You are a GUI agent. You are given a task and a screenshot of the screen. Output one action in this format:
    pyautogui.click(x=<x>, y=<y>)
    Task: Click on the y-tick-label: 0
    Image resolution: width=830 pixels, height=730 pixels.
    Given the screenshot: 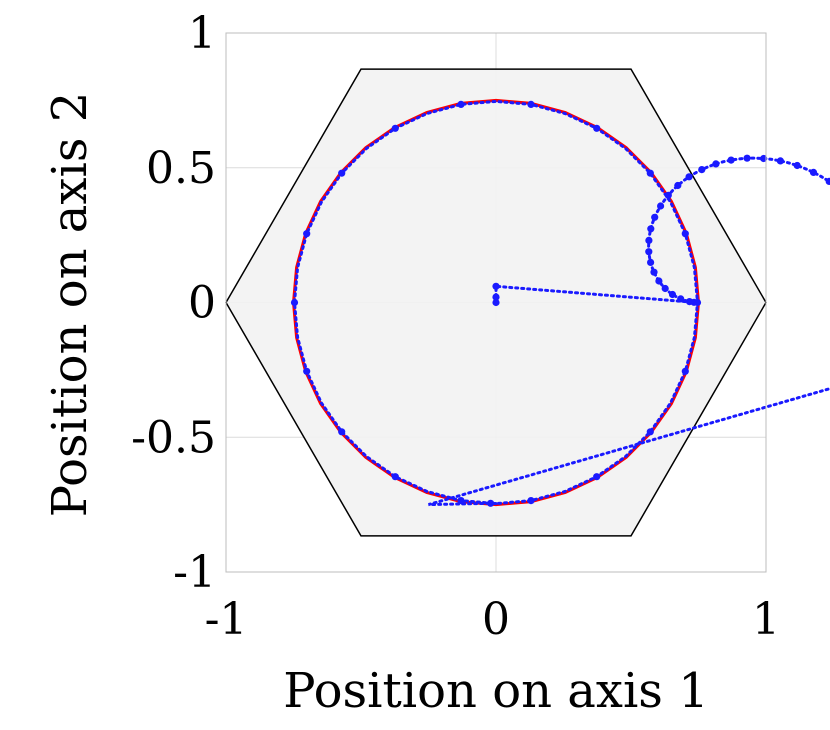 What is the action you would take?
    pyautogui.click(x=202, y=303)
    